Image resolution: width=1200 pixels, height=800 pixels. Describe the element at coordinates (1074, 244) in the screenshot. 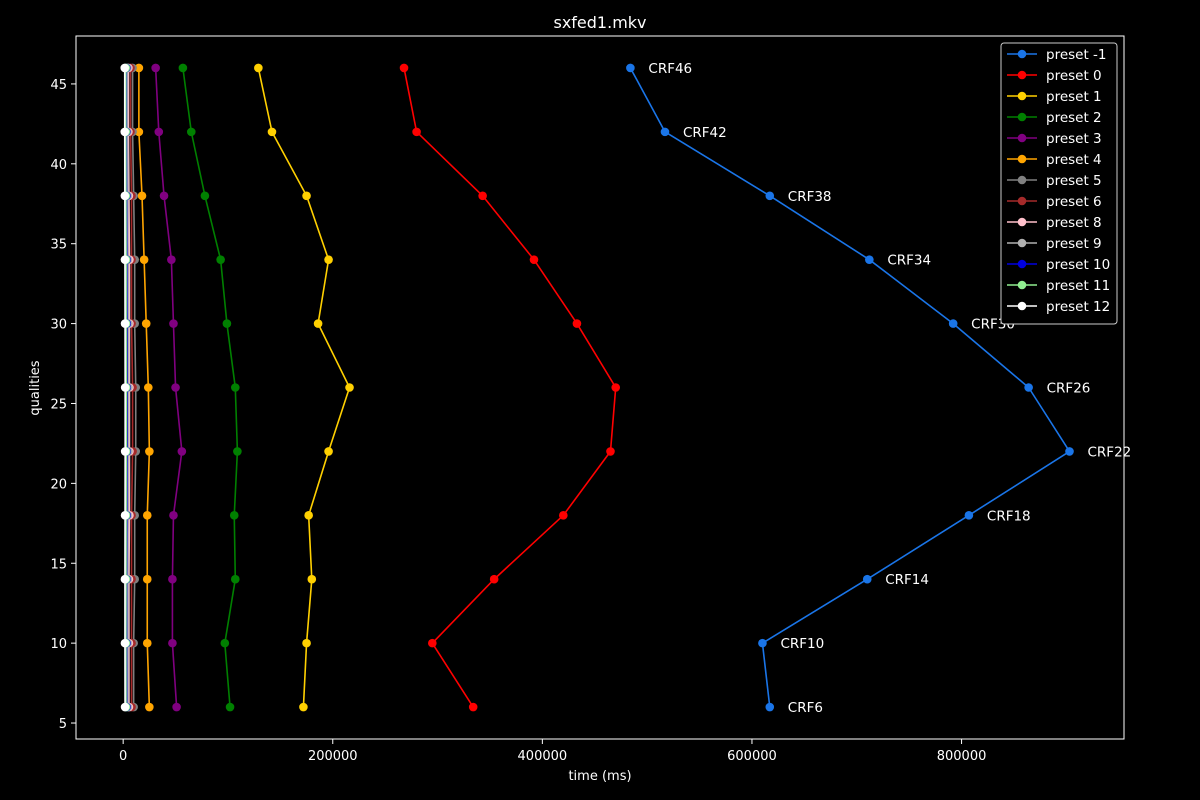

I see `legend-label: preset 9` at that location.